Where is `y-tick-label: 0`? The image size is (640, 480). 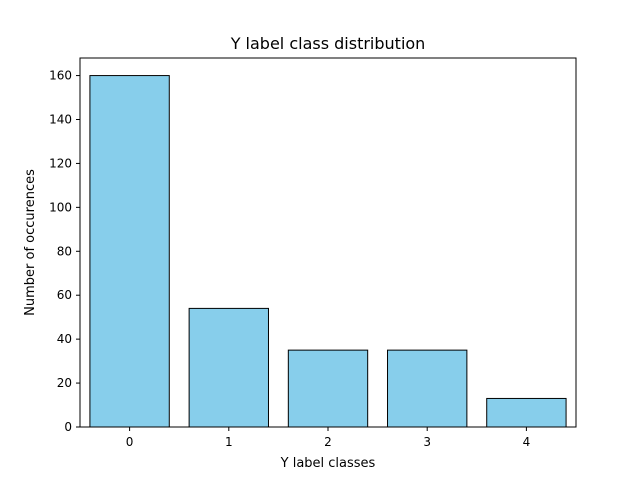
y-tick-label: 0 is located at coordinates (68, 427).